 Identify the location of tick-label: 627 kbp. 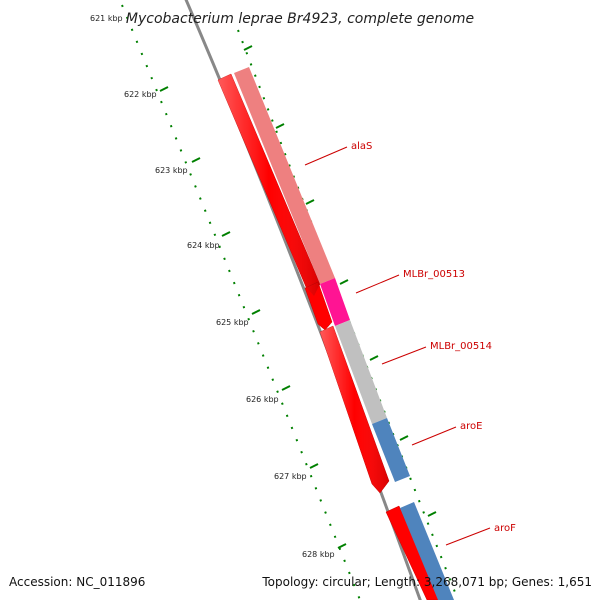
(290, 476).